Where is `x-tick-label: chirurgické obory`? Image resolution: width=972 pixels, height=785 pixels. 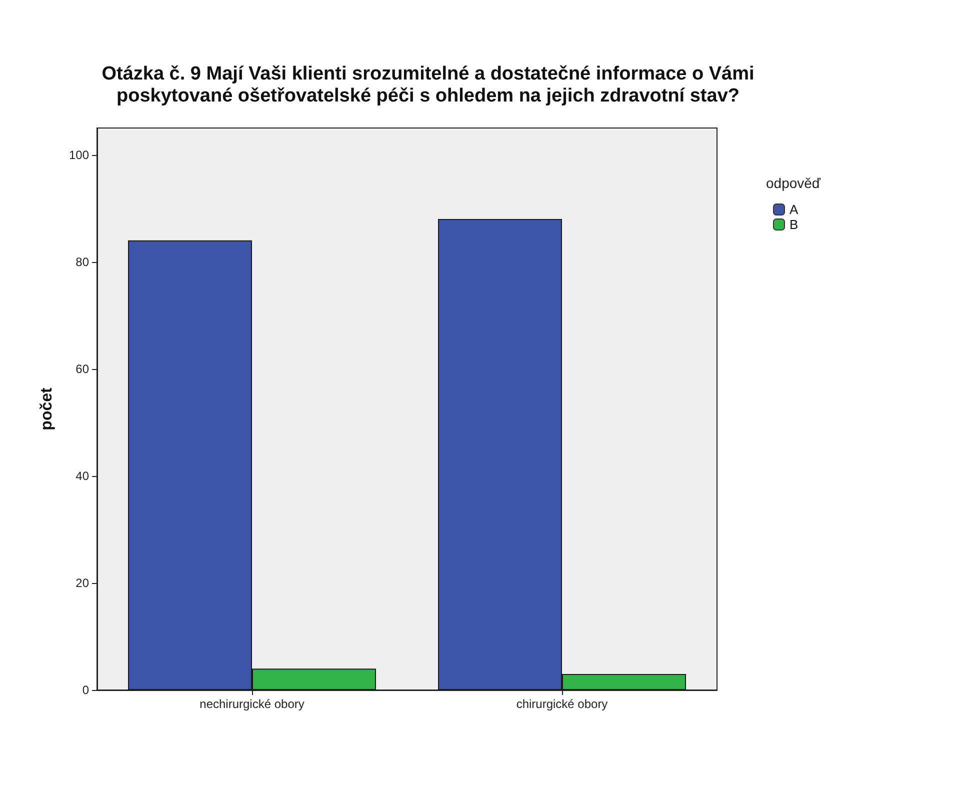 x-tick-label: chirurgické obory is located at coordinates (562, 704).